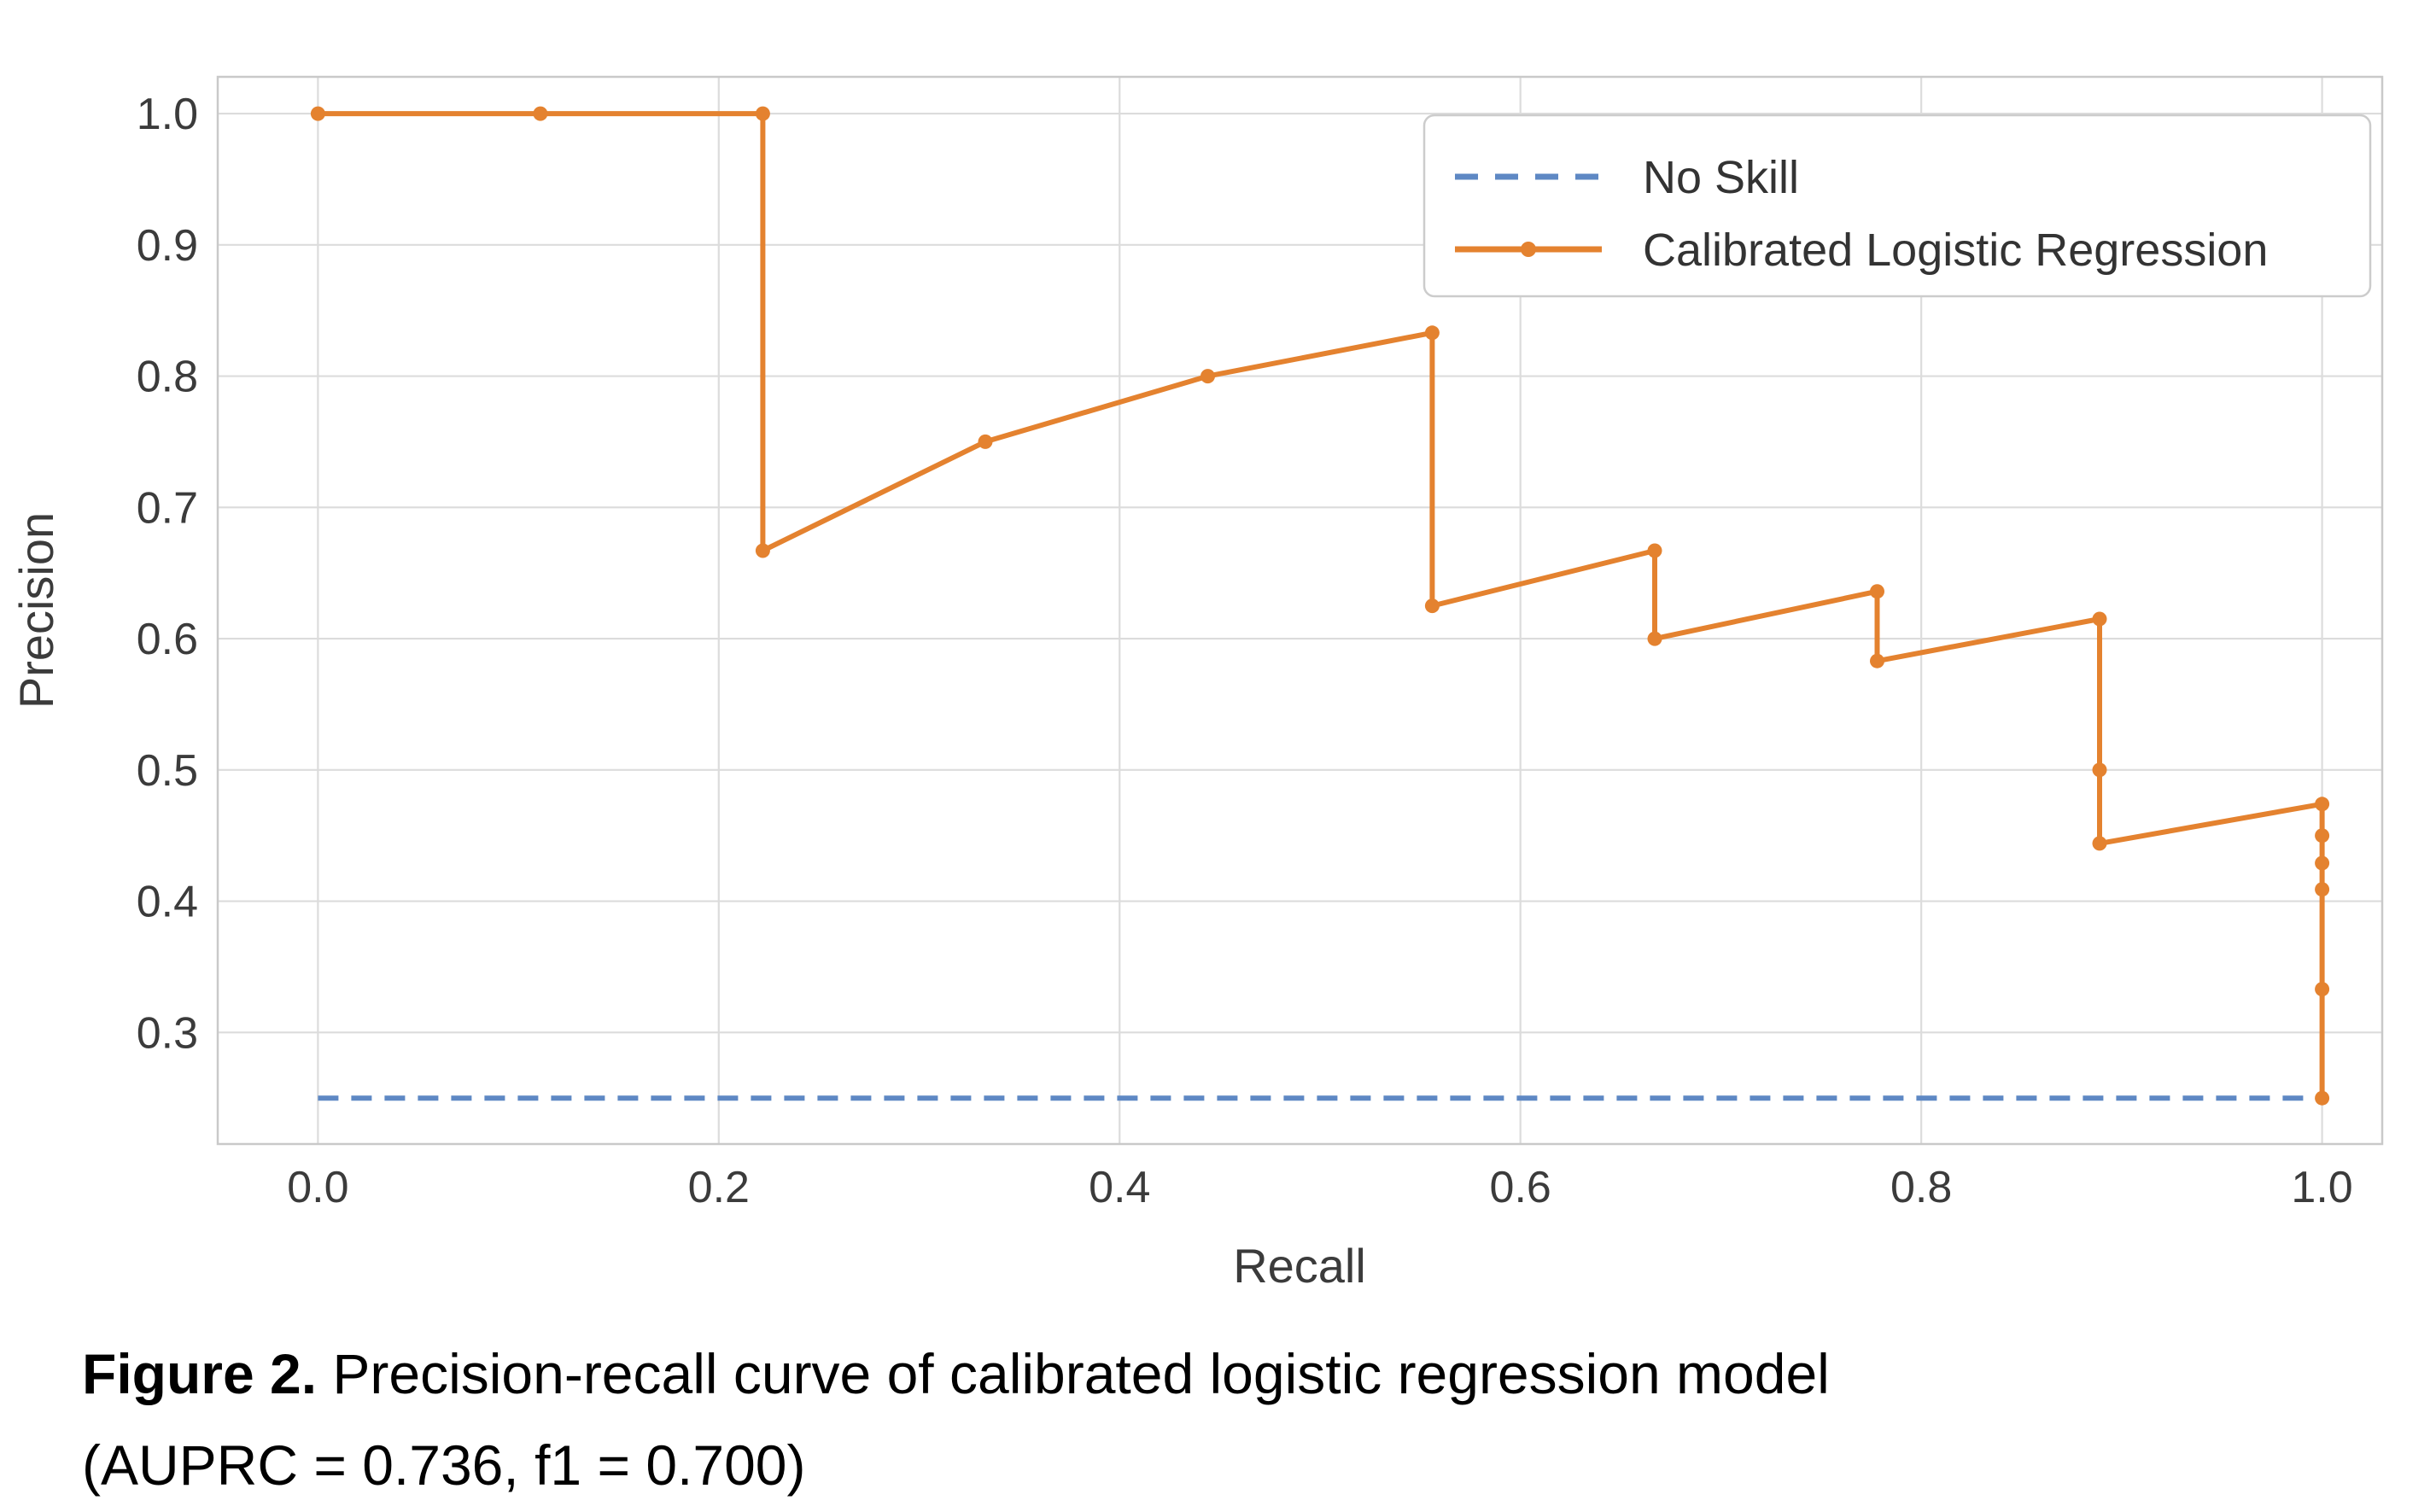 The width and height of the screenshot is (2436, 1512). I want to click on y-tick-label: 0.8, so click(167, 377).